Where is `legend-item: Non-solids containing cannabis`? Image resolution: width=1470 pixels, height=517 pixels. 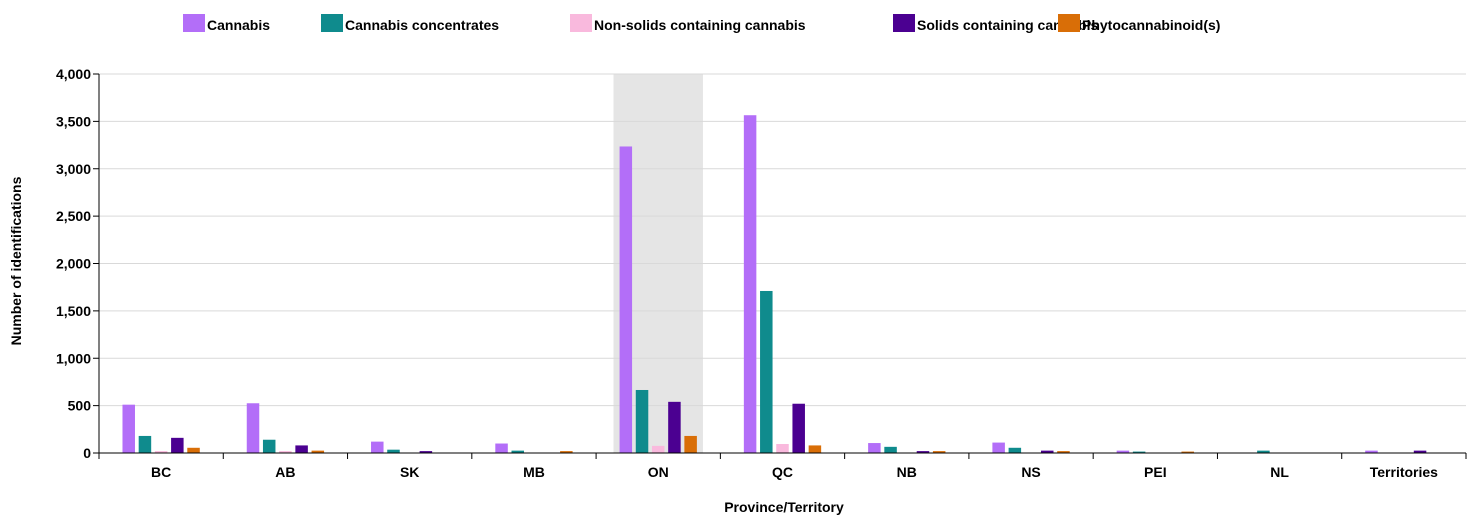 legend-item: Non-solids containing cannabis is located at coordinates (688, 23).